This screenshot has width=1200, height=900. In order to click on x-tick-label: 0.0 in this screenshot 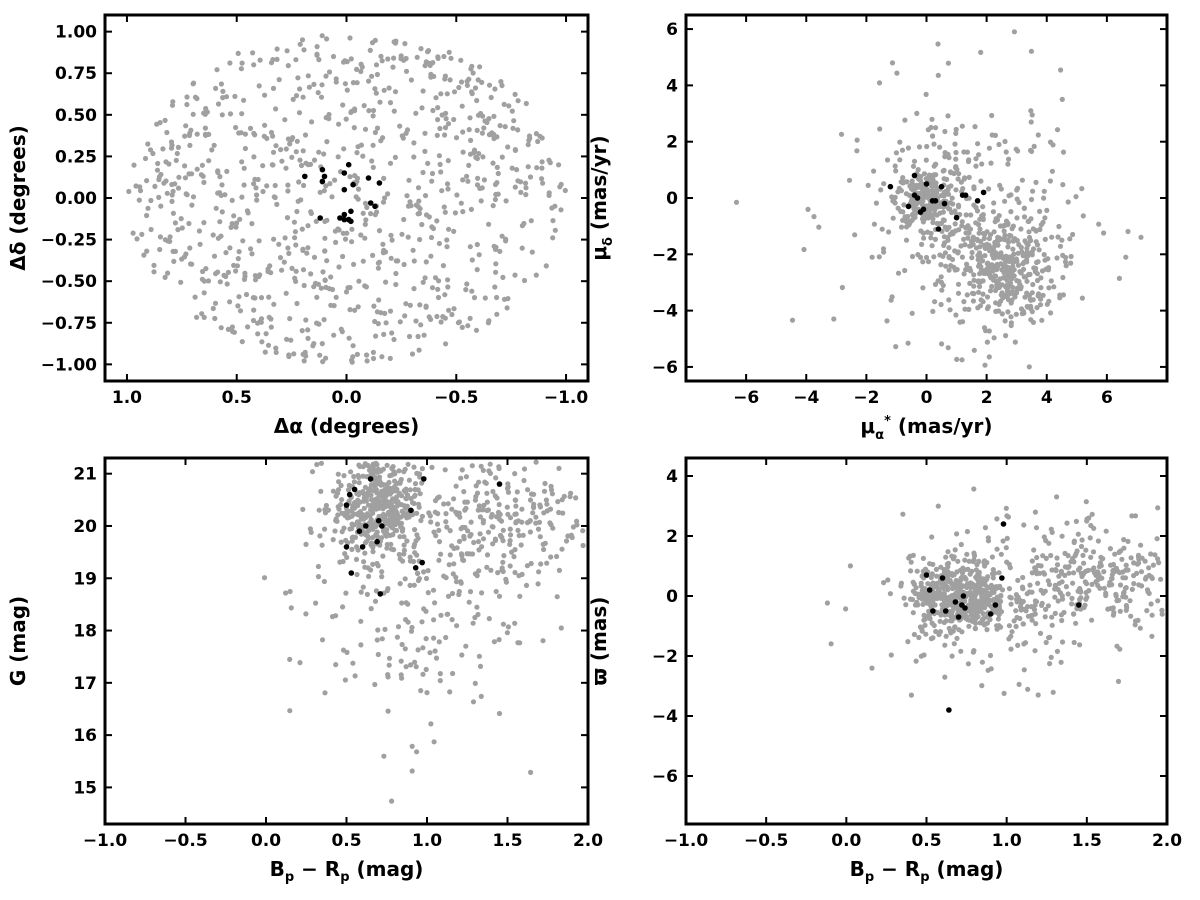, I will do `click(346, 398)`.